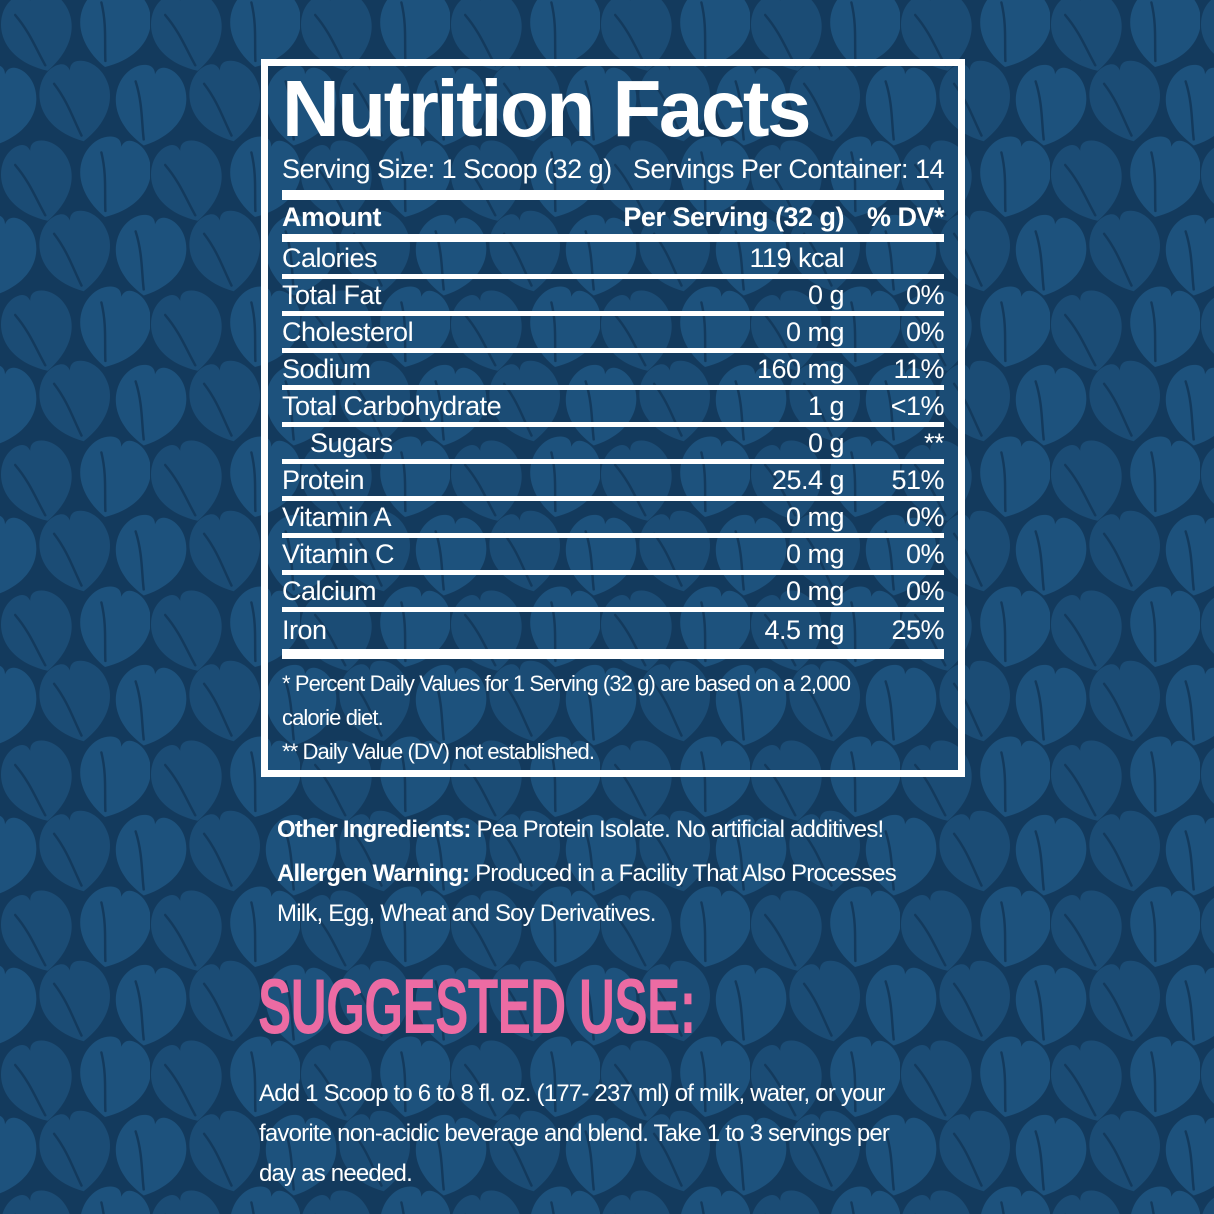  I want to click on nutrient-label: Iron, so click(304, 630).